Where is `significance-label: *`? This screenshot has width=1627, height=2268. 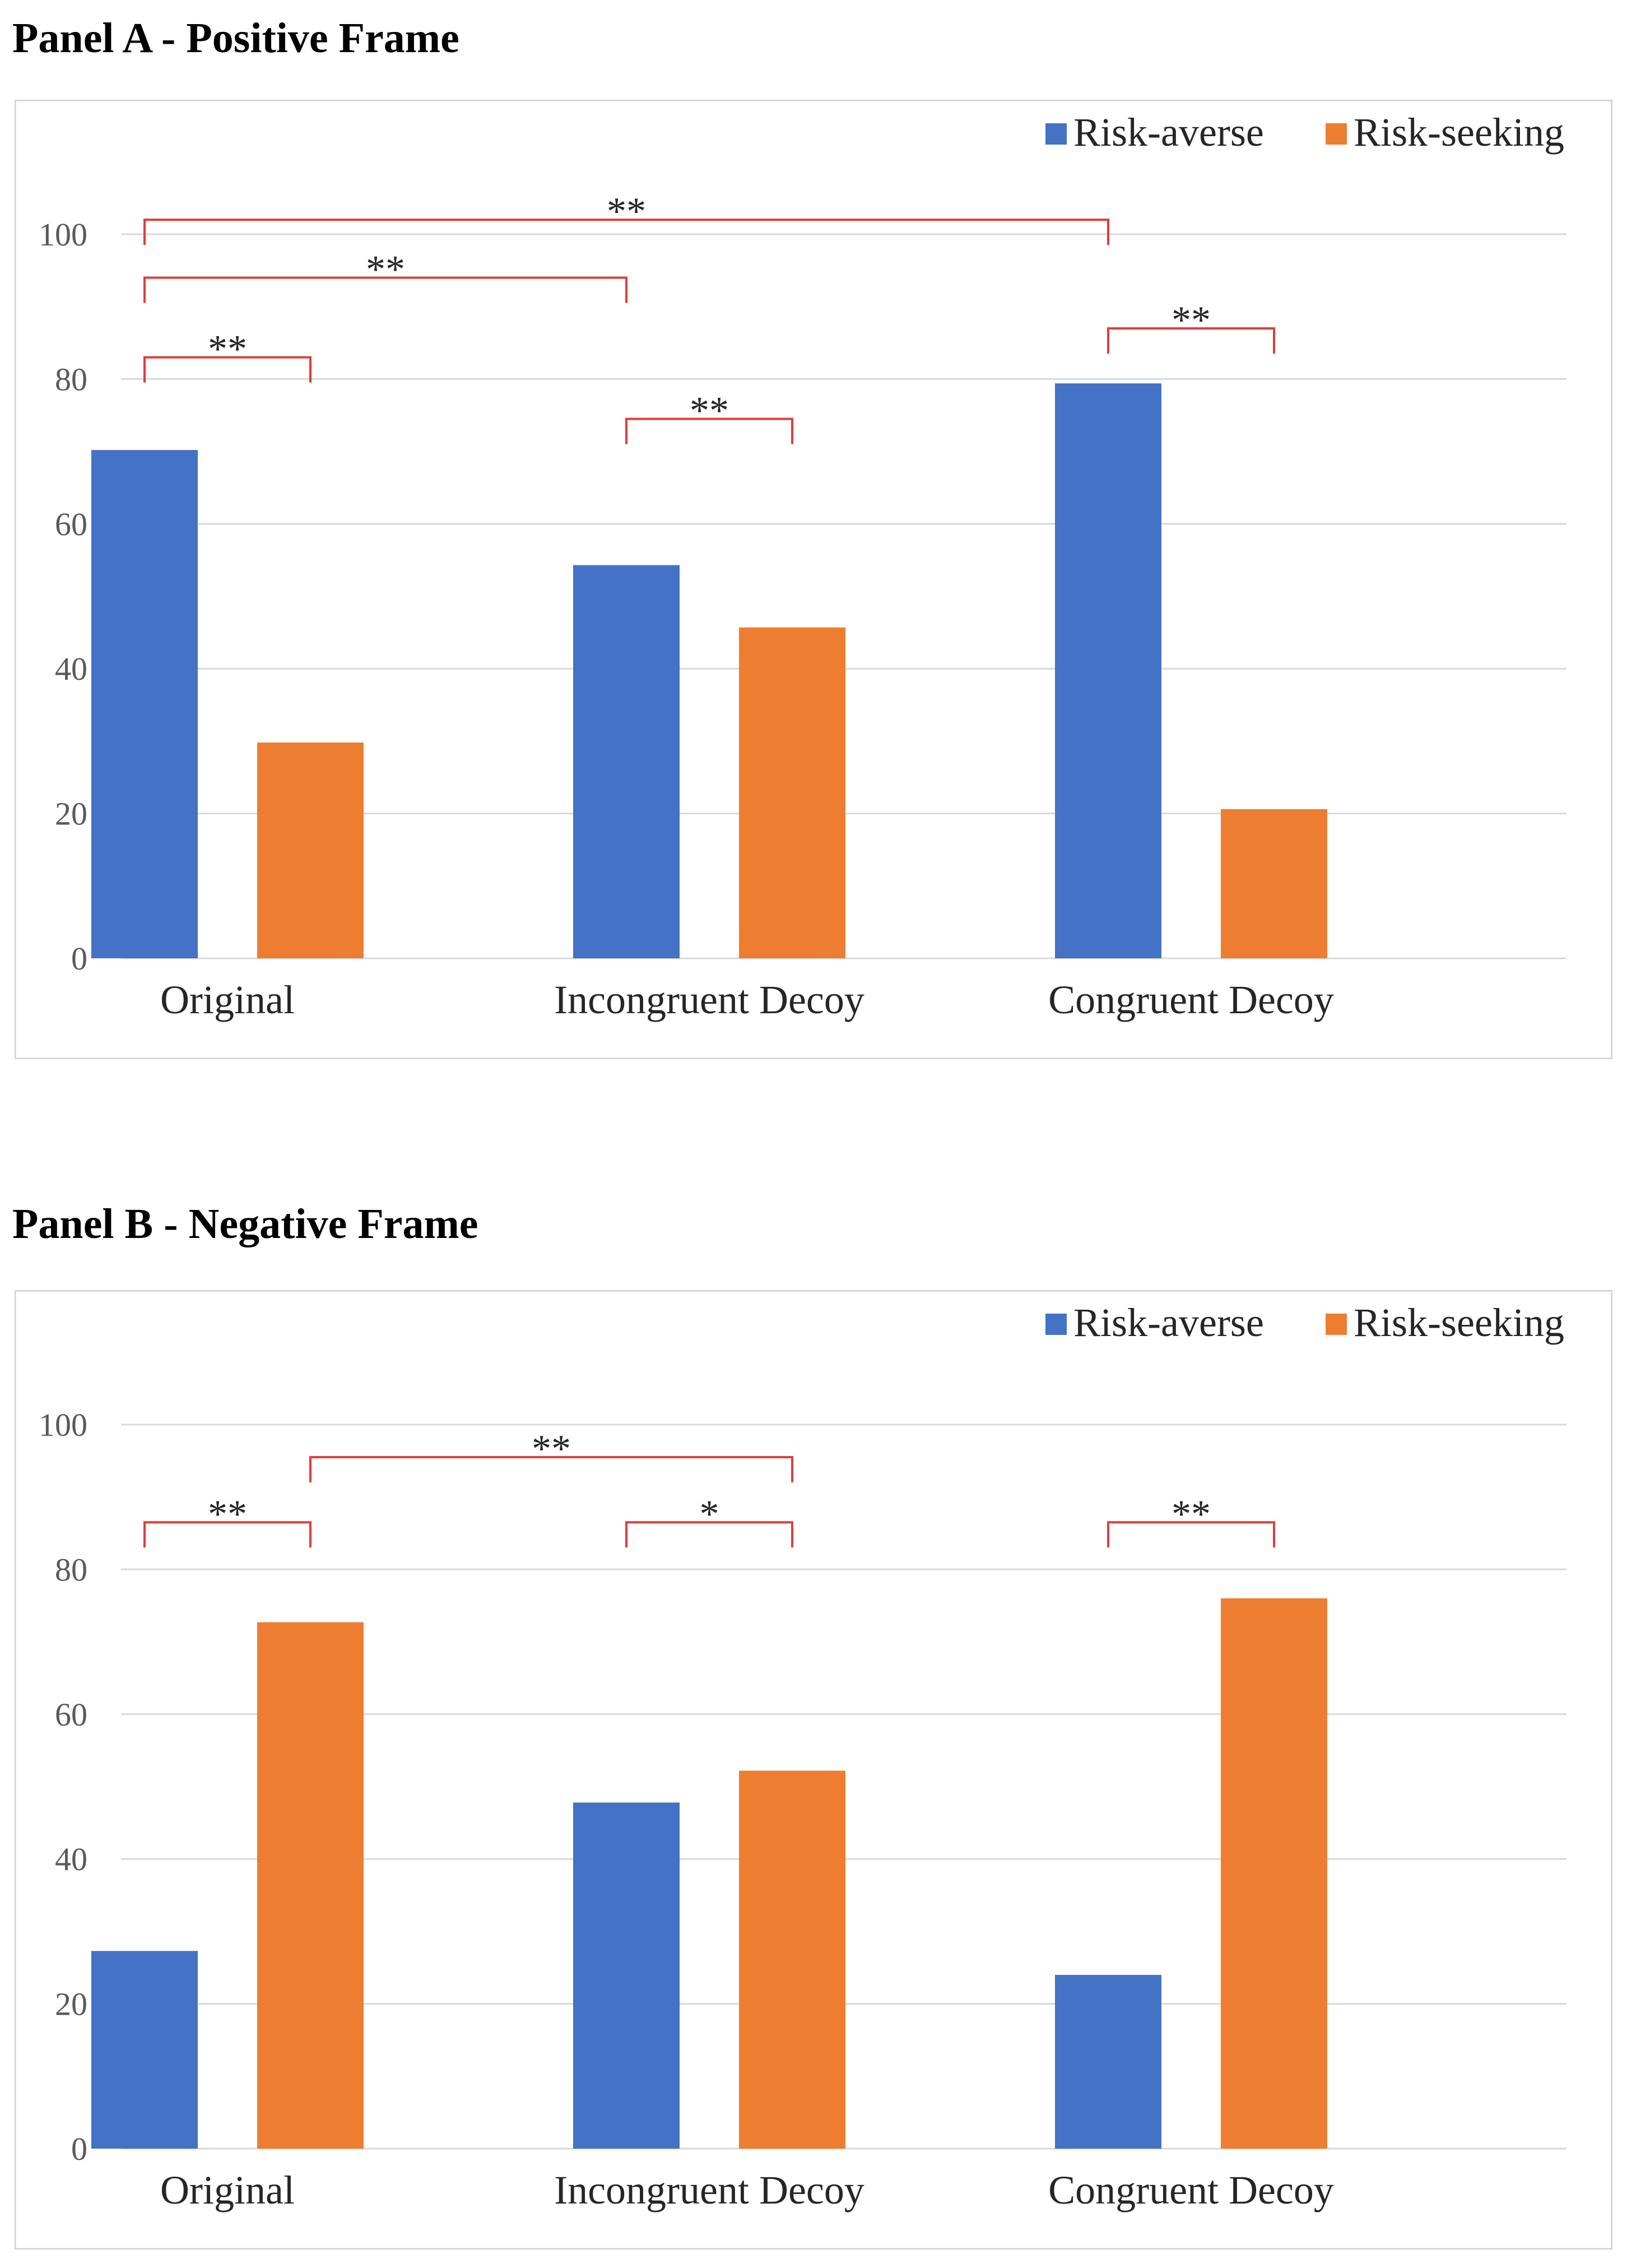 significance-label: * is located at coordinates (709, 1514).